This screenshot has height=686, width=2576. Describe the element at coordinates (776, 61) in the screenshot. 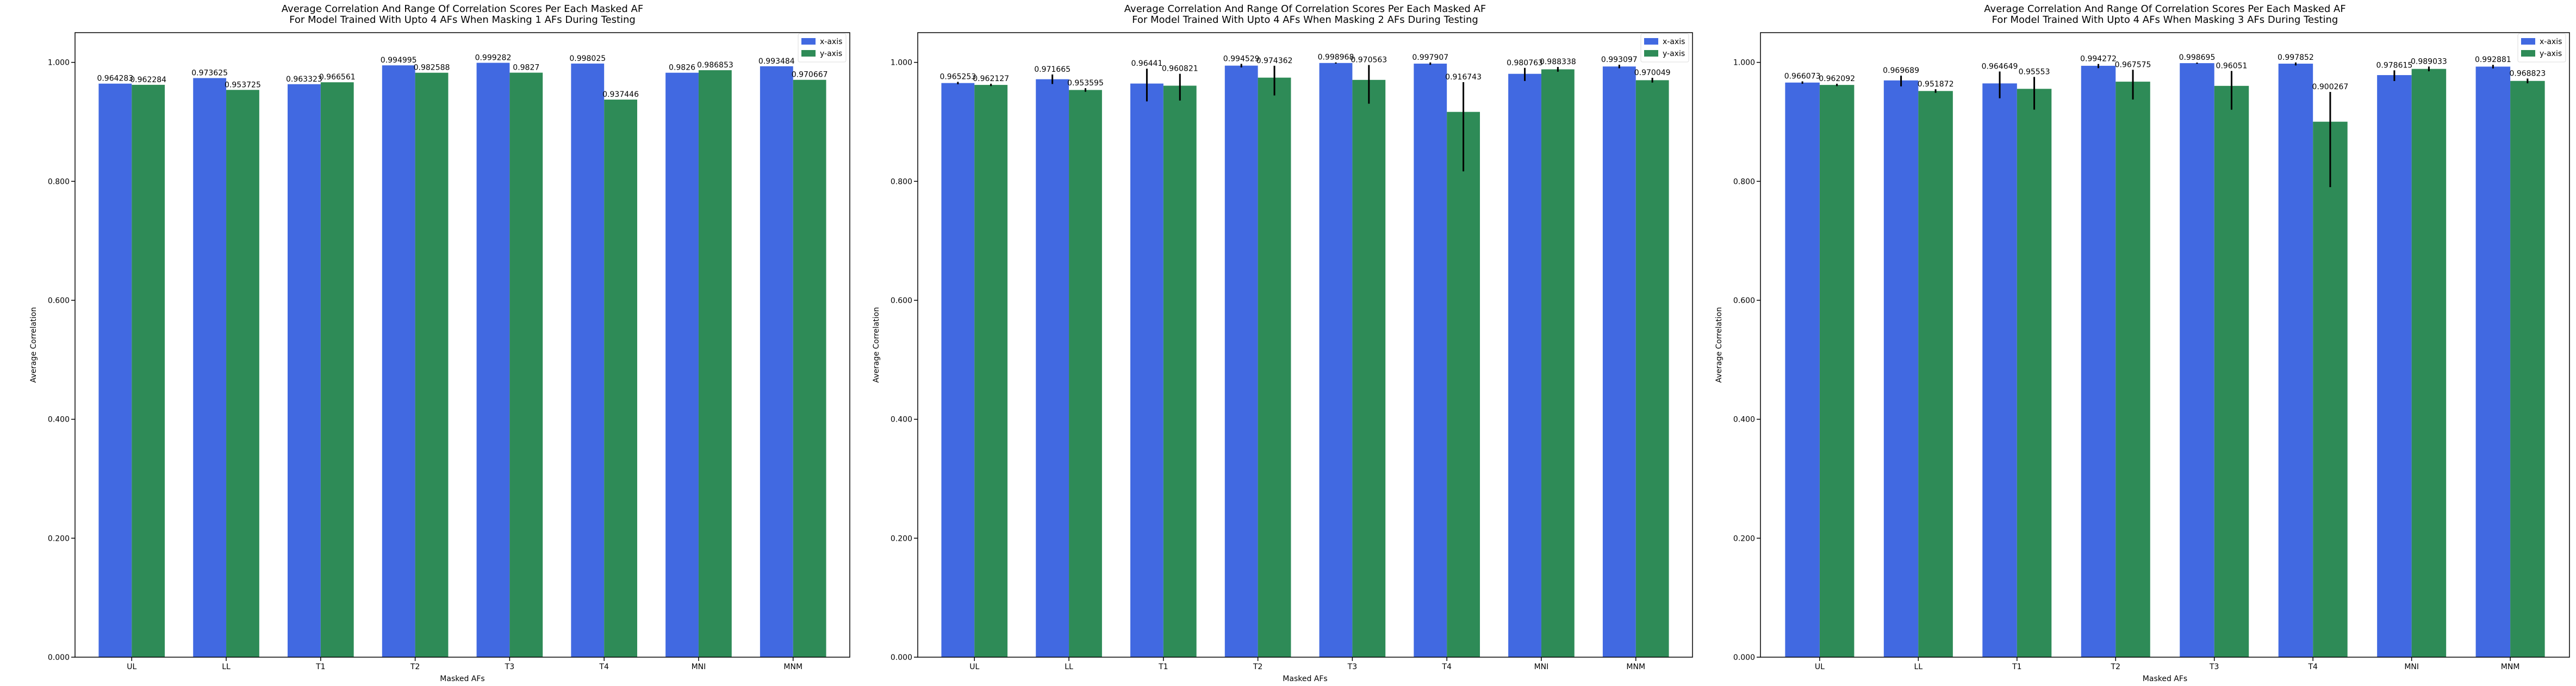

I see `data-label-x-axis-MNM: 0.993484` at that location.